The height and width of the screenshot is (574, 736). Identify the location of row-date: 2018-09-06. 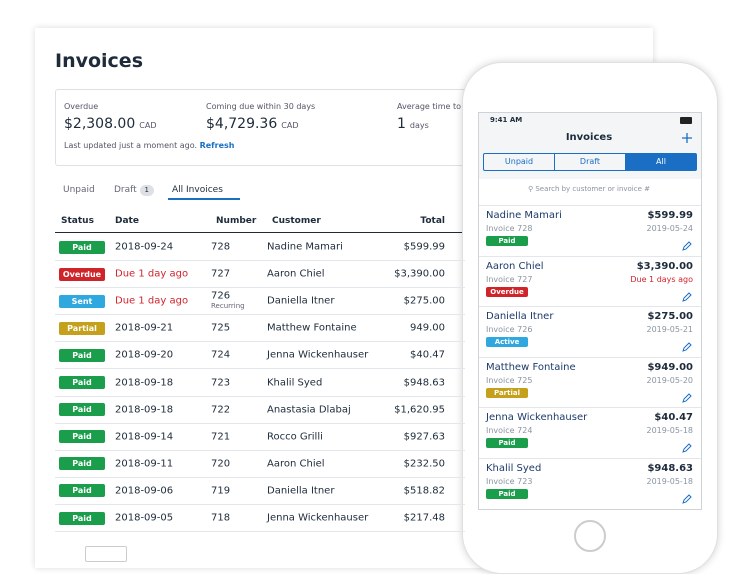
(144, 491).